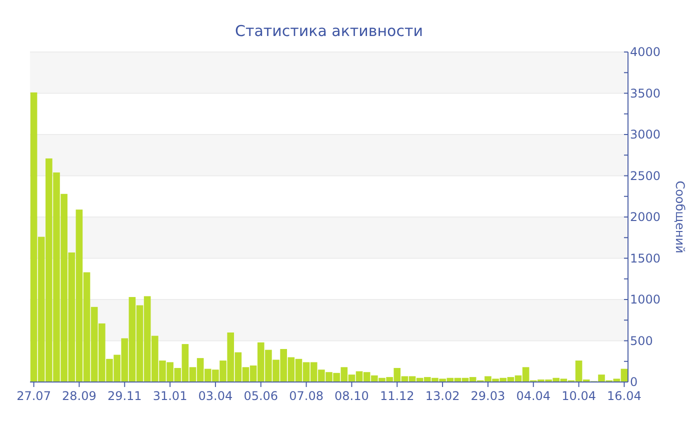  What do you see at coordinates (79, 396) in the screenshot?
I see `x-tick-label: 28.09` at bounding box center [79, 396].